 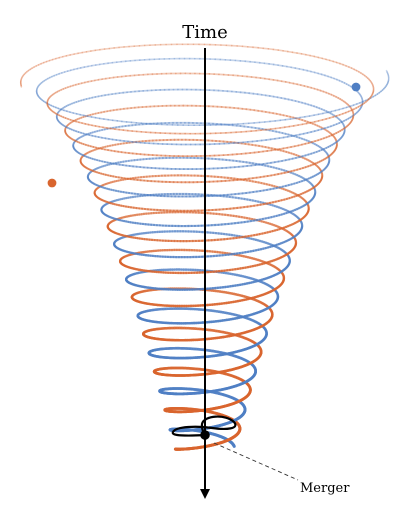 What do you see at coordinates (256, 461) in the screenshot?
I see `merger-leader-line` at bounding box center [256, 461].